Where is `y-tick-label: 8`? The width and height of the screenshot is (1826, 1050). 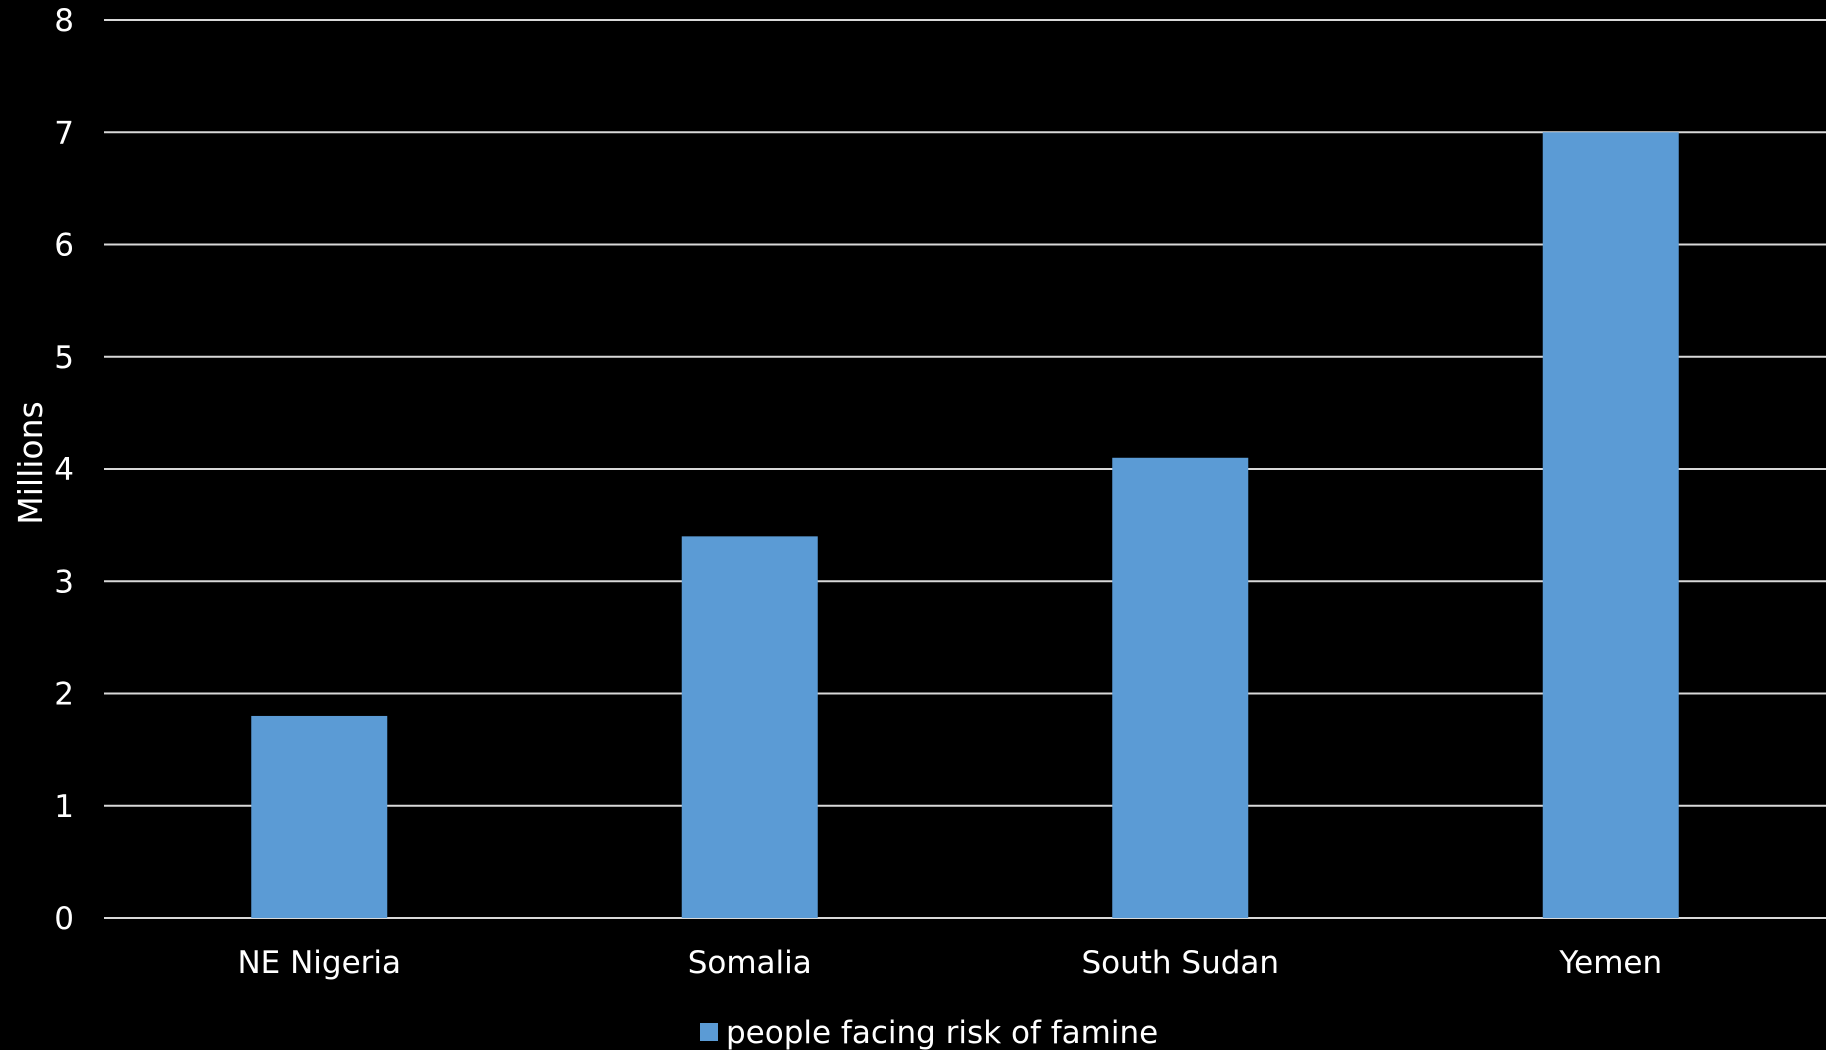
y-tick-label: 8 is located at coordinates (64, 21).